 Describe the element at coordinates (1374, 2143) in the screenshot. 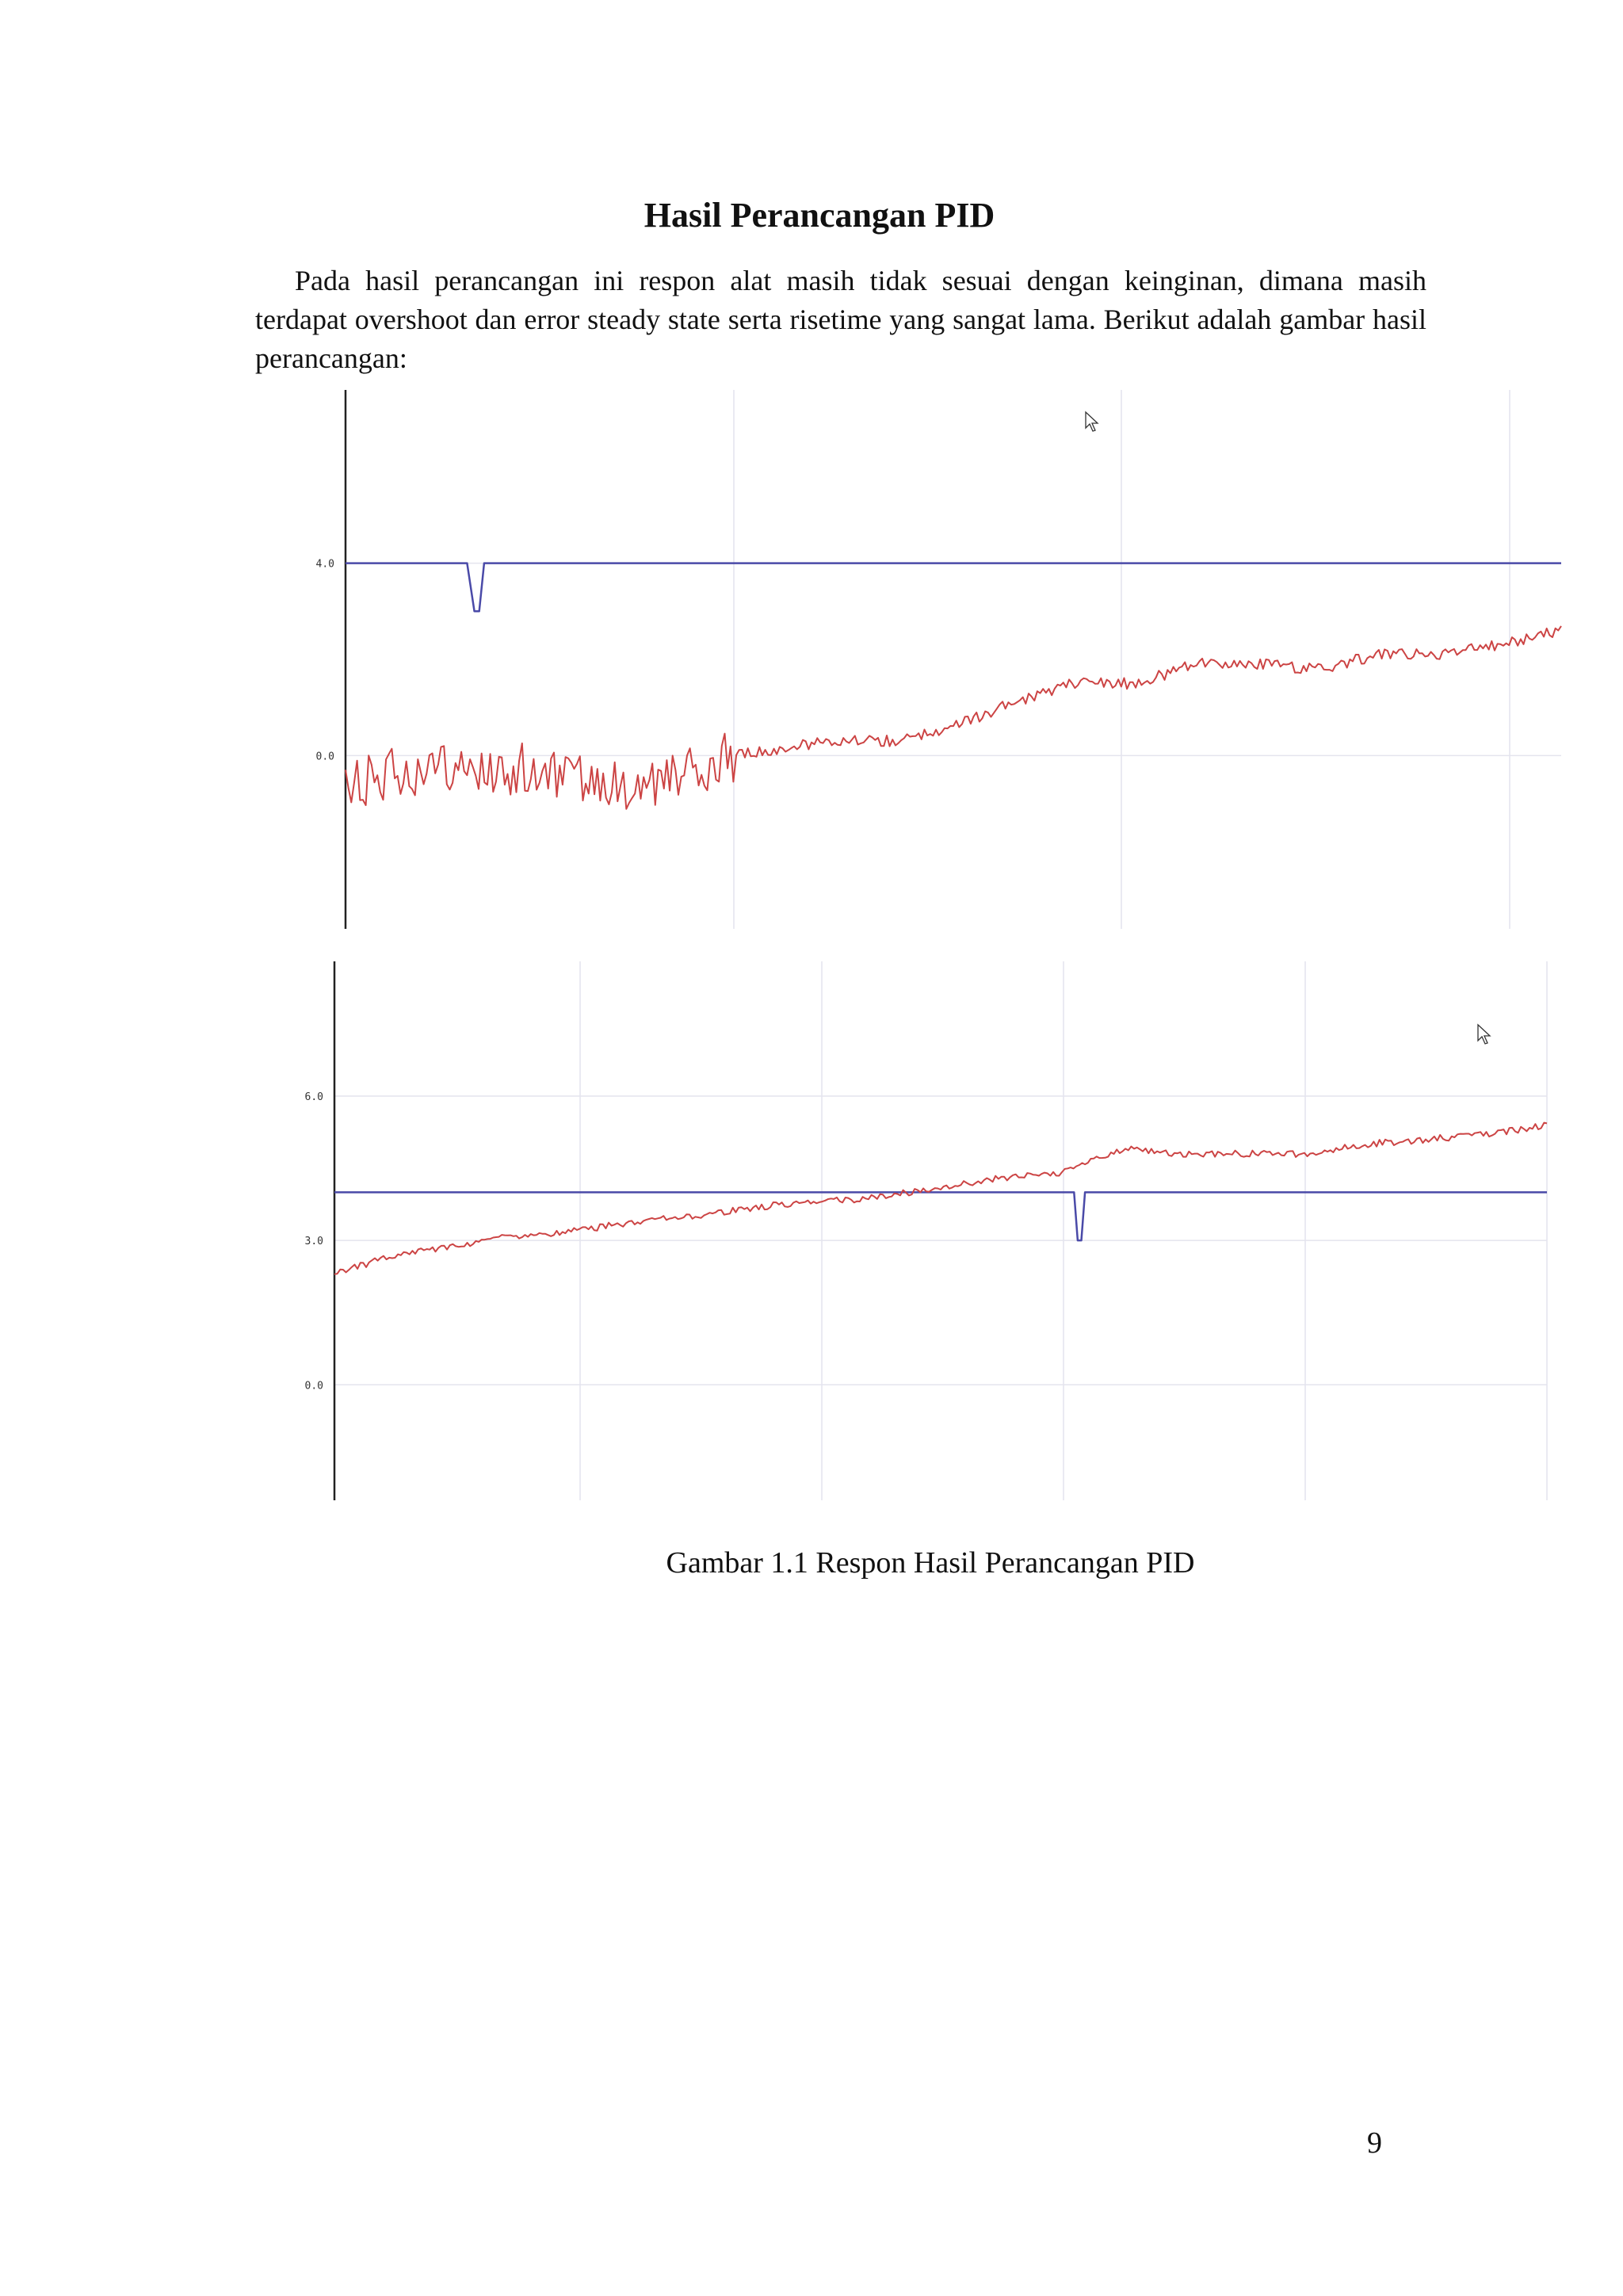

I see `page-number: 9` at that location.